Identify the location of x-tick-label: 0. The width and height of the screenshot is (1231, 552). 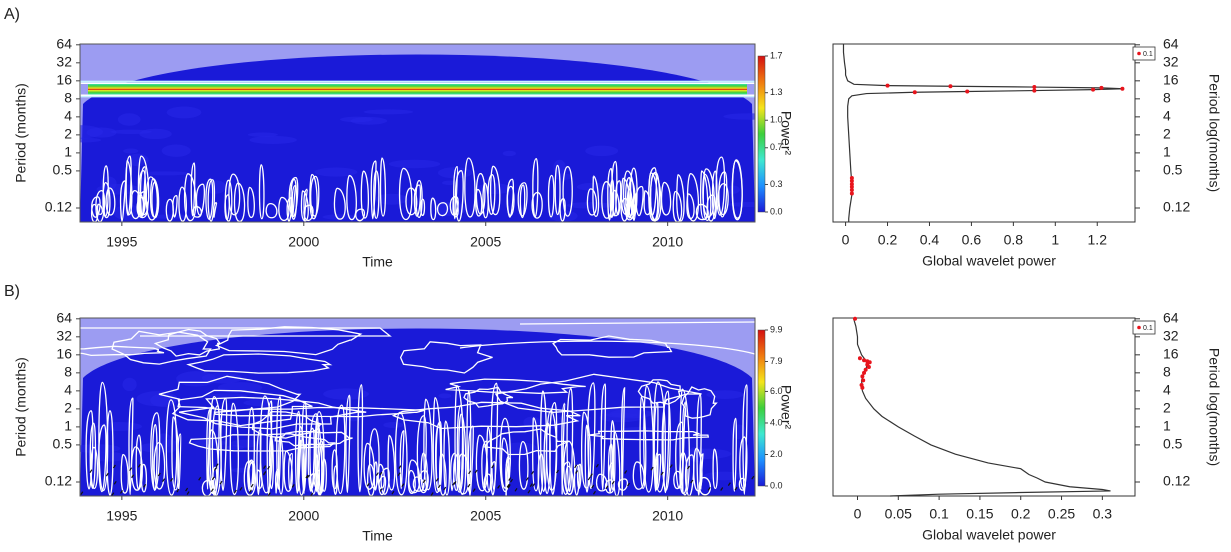
(858, 514).